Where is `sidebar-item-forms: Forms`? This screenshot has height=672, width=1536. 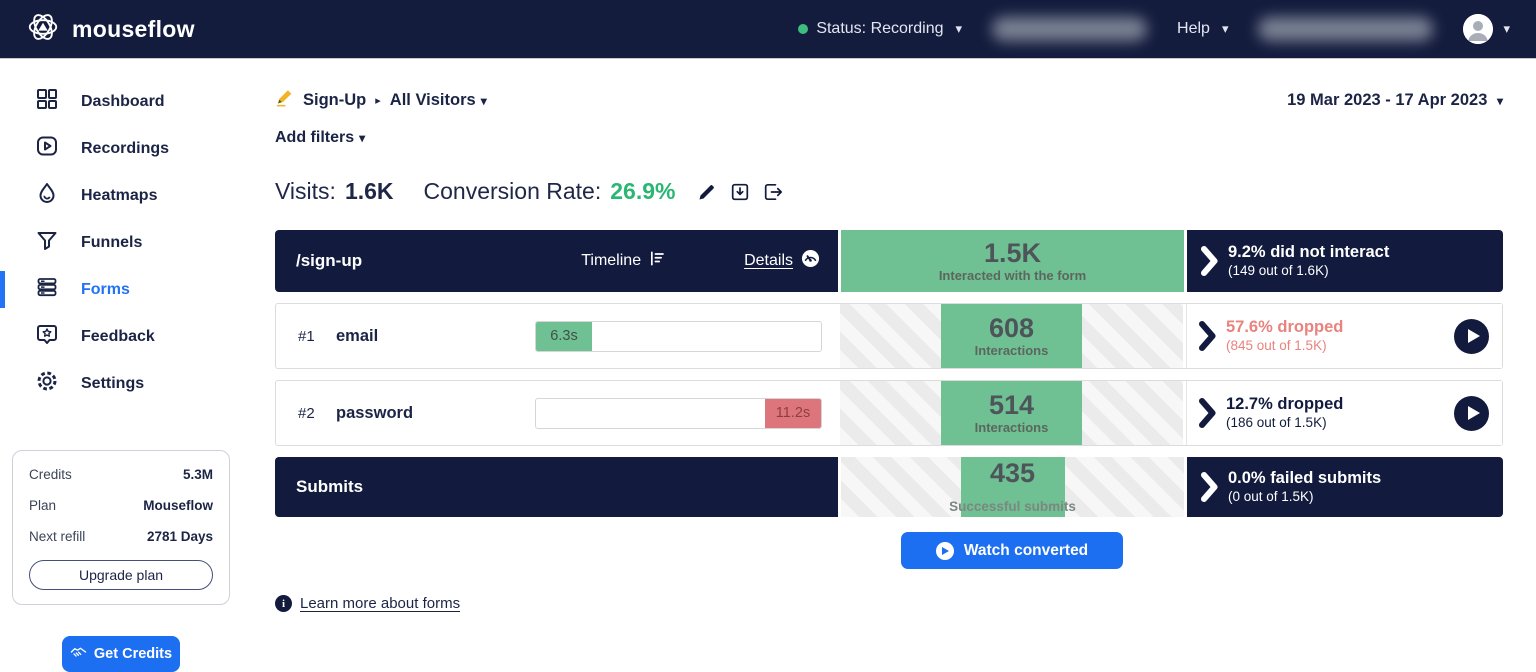 sidebar-item-forms: Forms is located at coordinates (130, 289).